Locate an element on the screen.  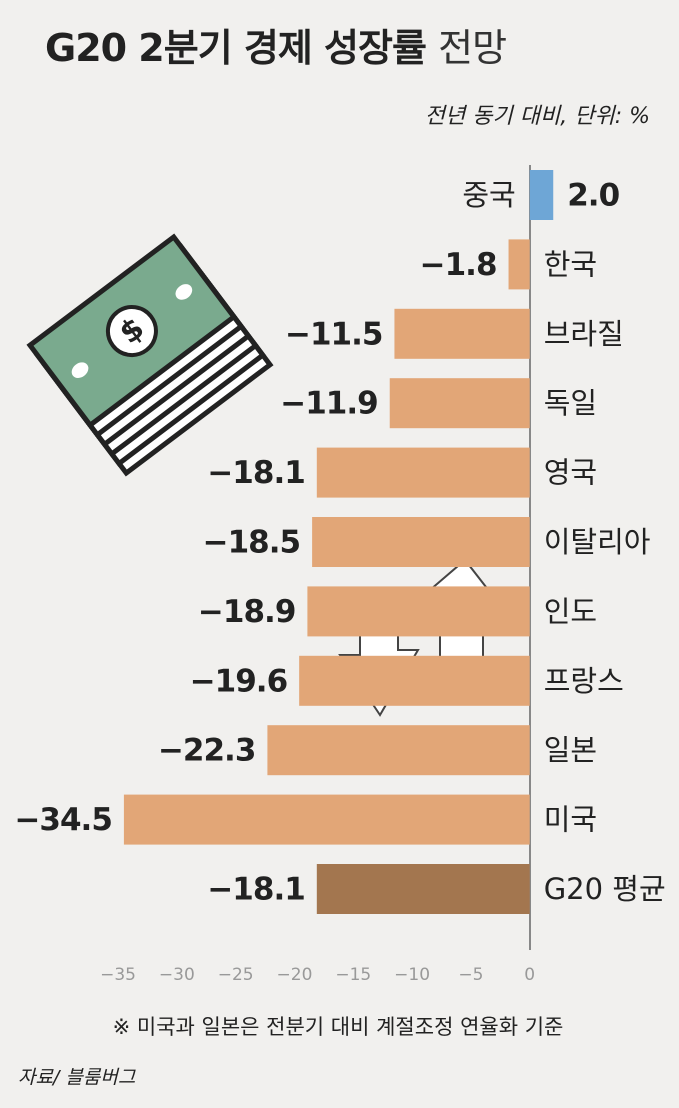
x-tick-label: −30 is located at coordinates (177, 975).